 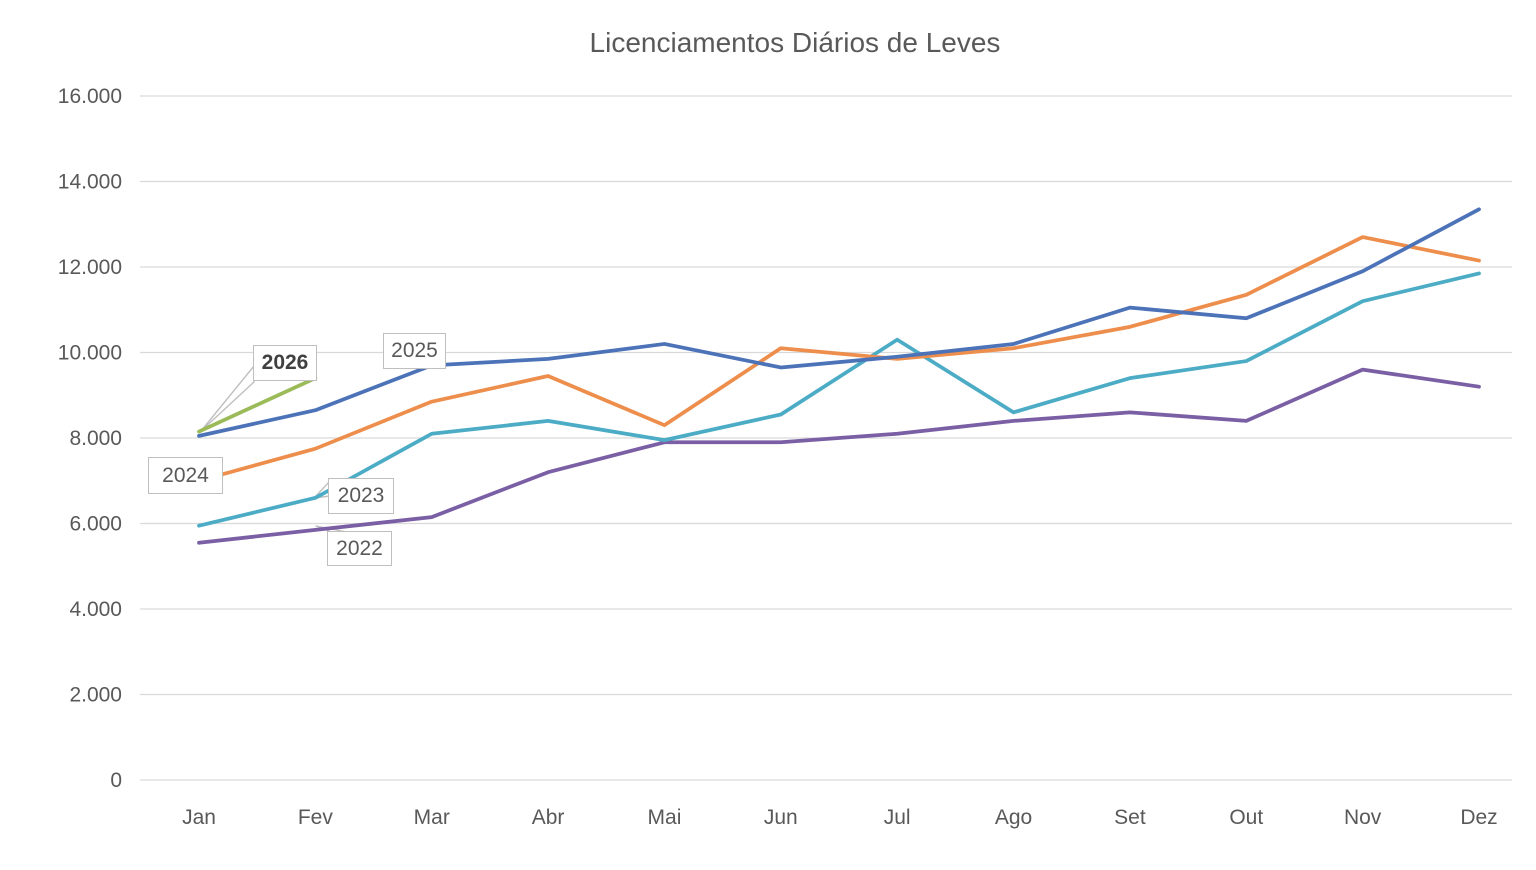 I want to click on y-axis-label-2.000: 2.000, so click(x=95, y=695).